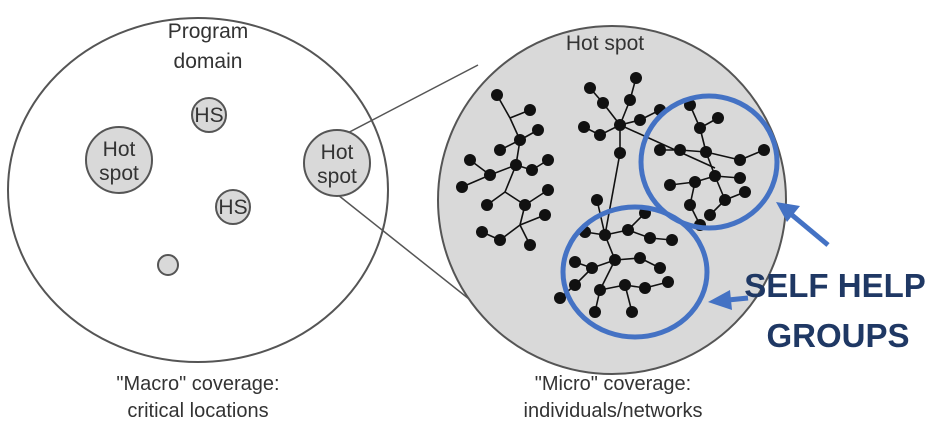  What do you see at coordinates (613, 384) in the screenshot?
I see `micro-caption-line1: "Micro" coverage:` at bounding box center [613, 384].